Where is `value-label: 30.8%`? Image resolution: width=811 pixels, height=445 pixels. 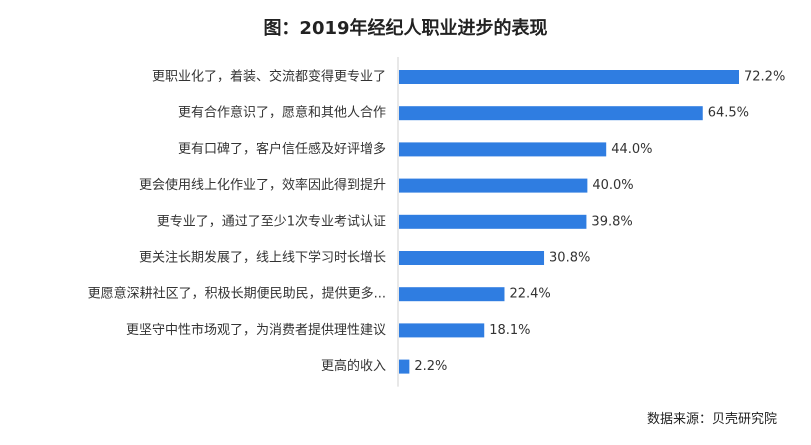
value-label: 30.8% is located at coordinates (569, 258).